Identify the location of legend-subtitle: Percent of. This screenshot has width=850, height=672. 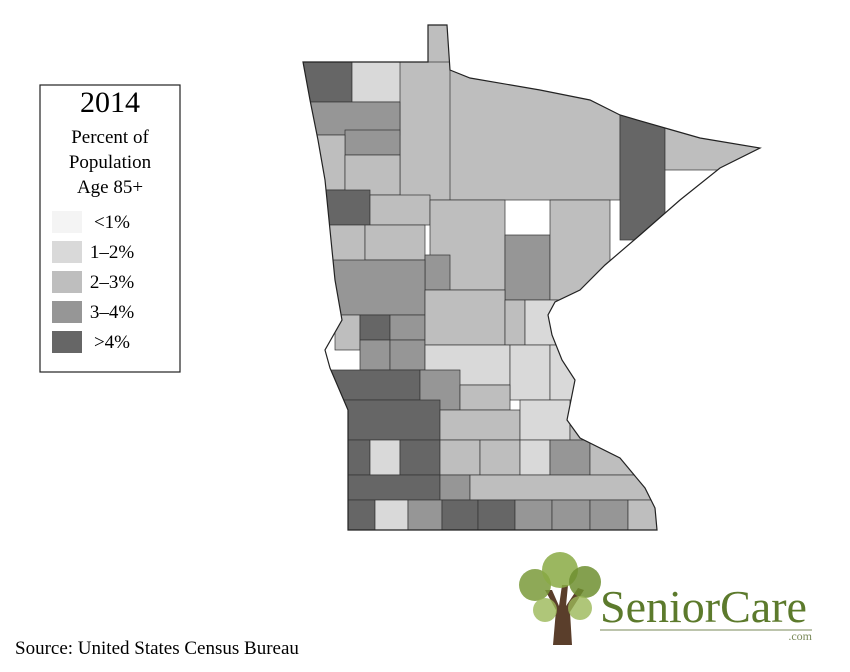
(110, 137).